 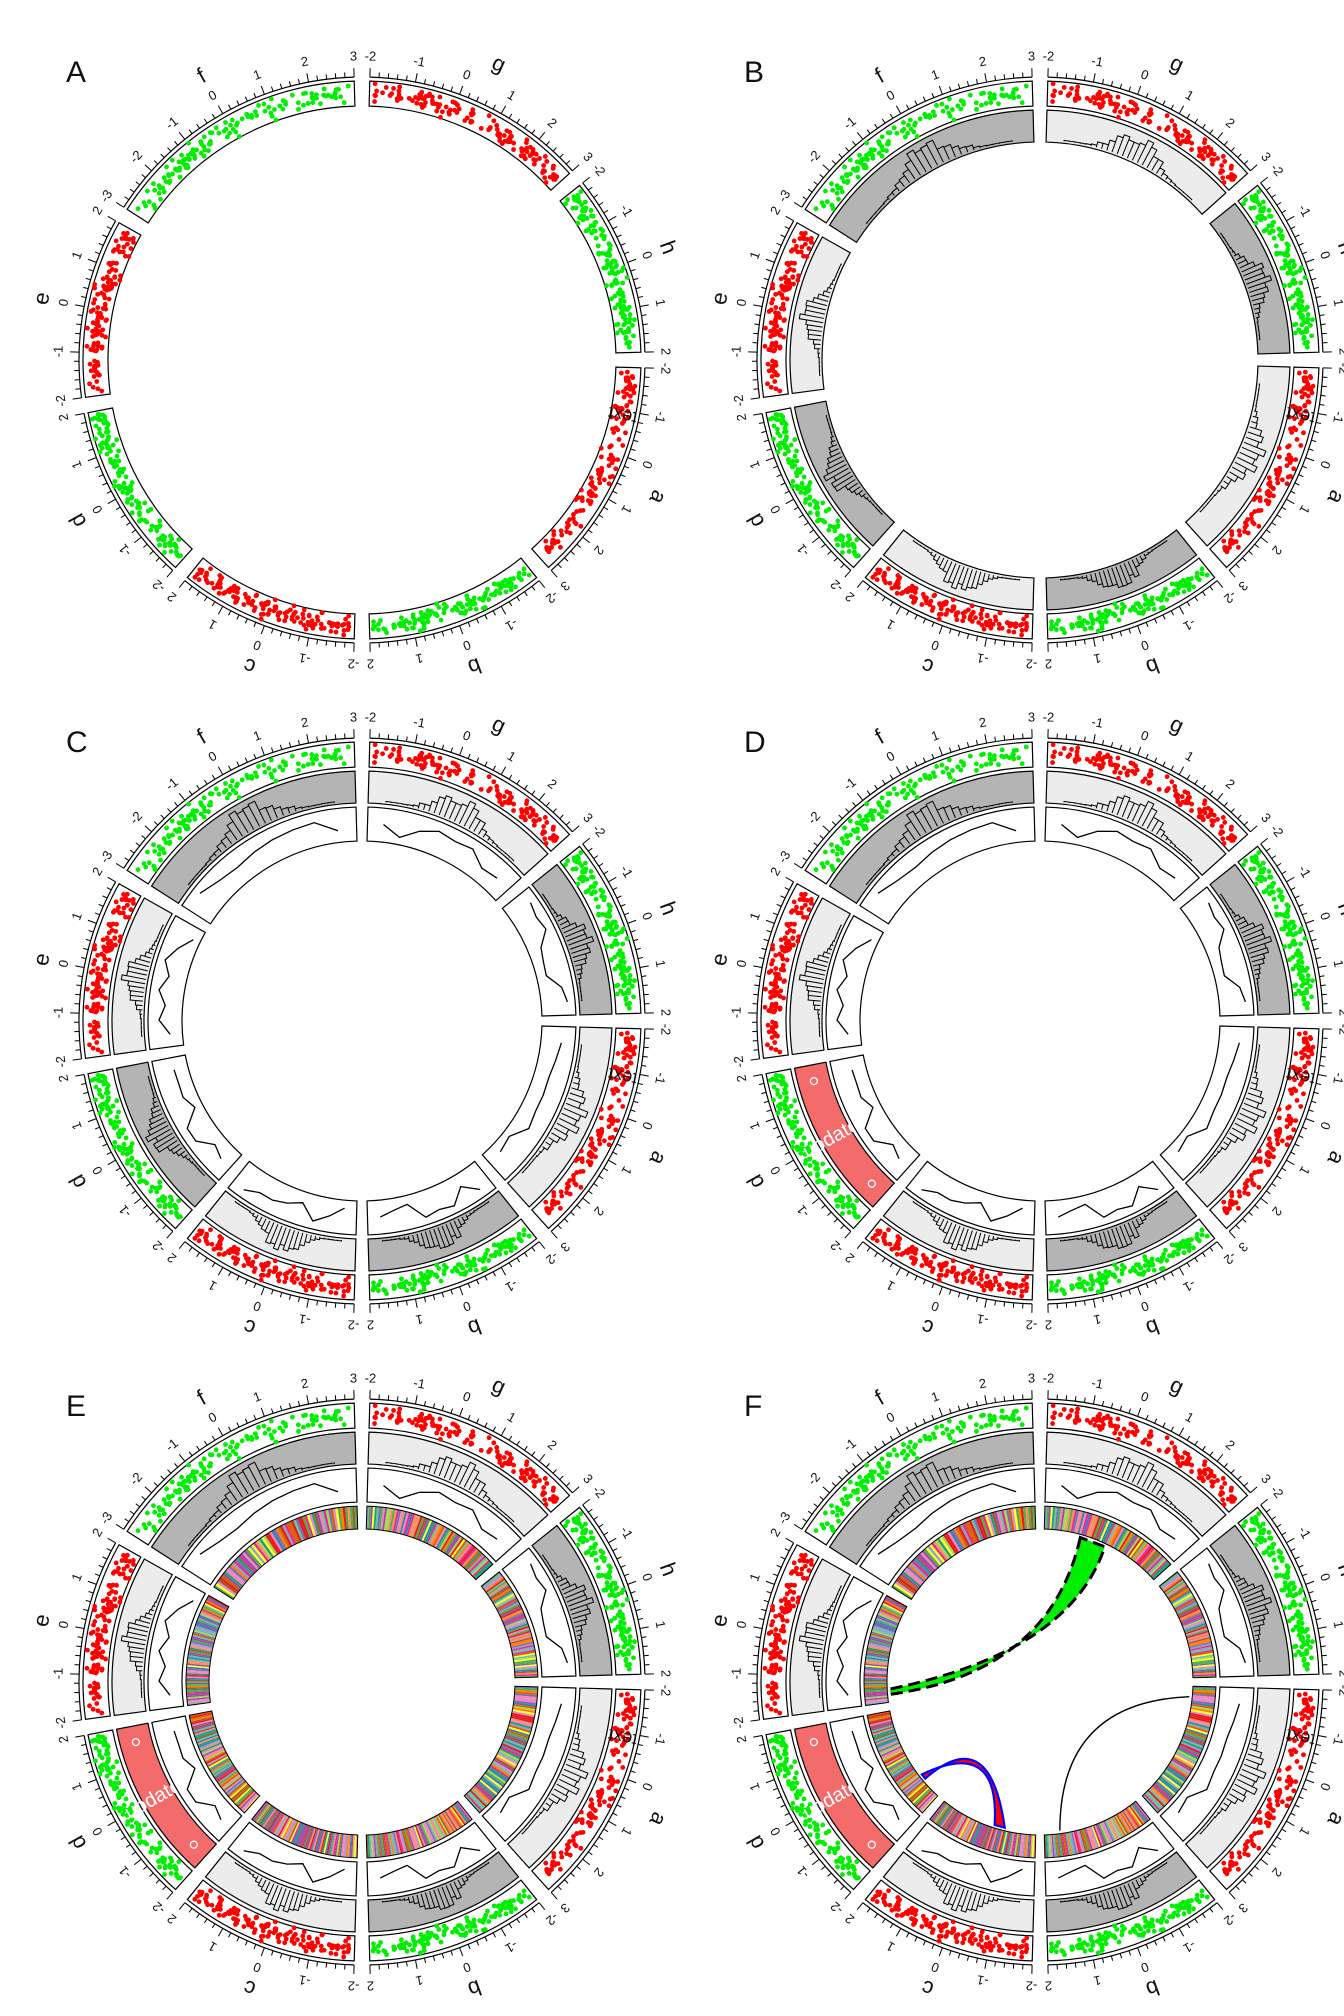 I want to click on tick-label: 3, so click(x=565, y=1247).